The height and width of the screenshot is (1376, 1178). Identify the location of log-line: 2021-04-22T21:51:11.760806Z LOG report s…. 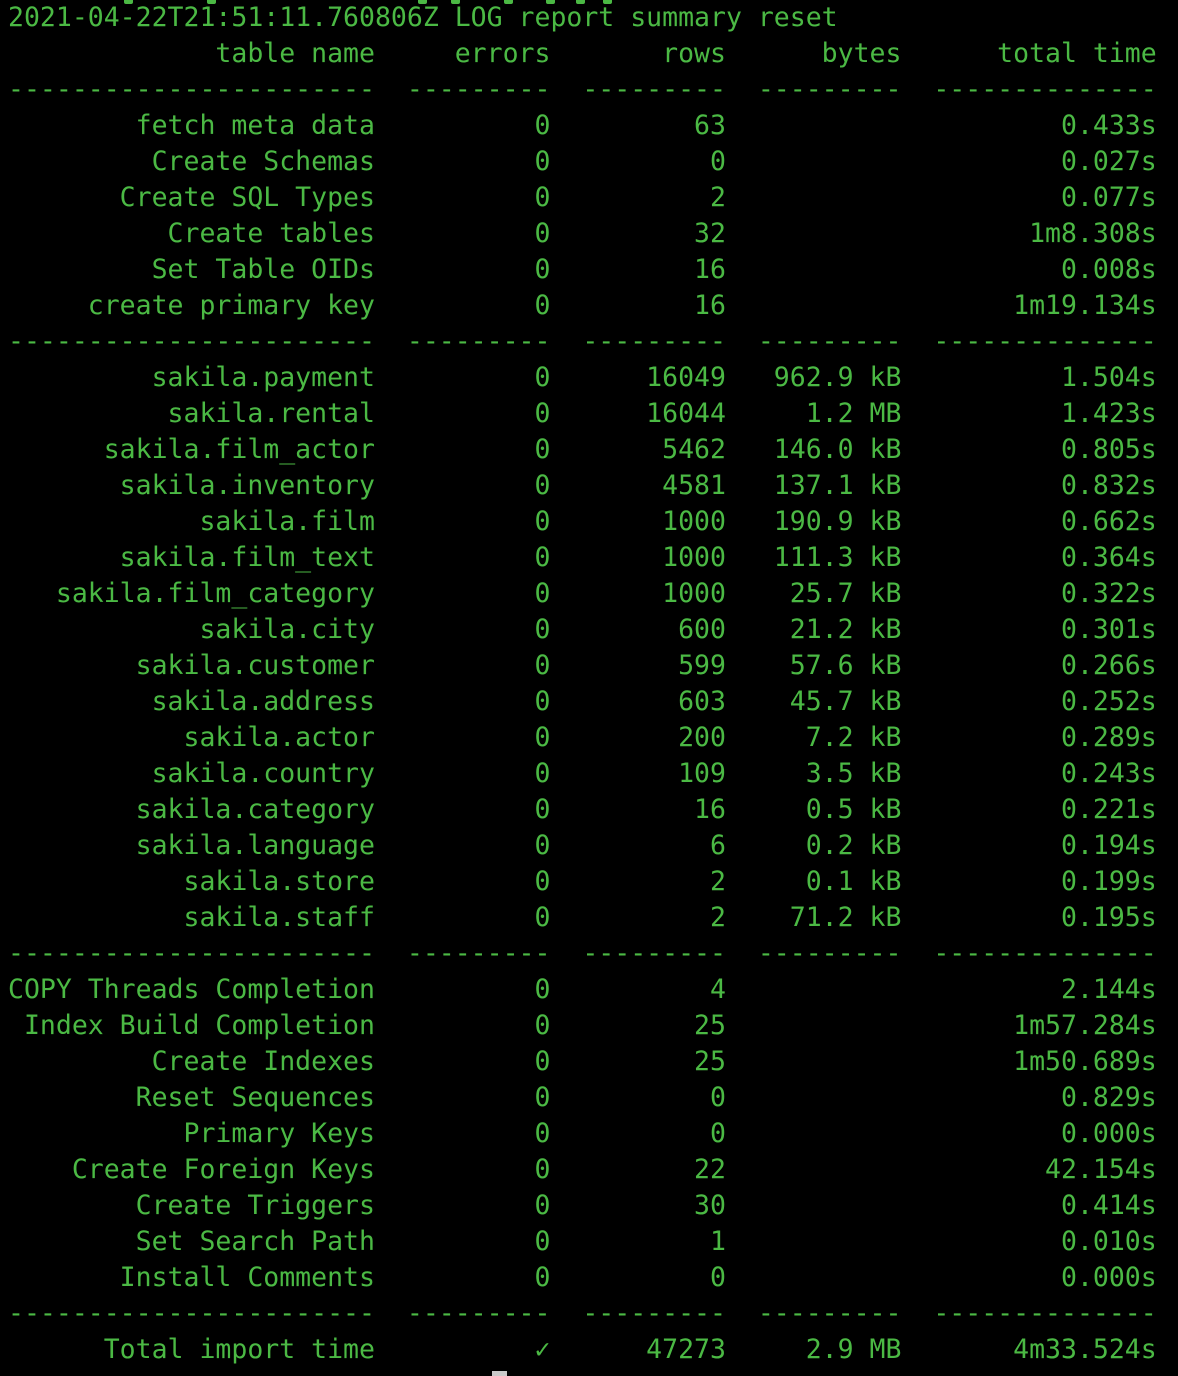
(423, 17).